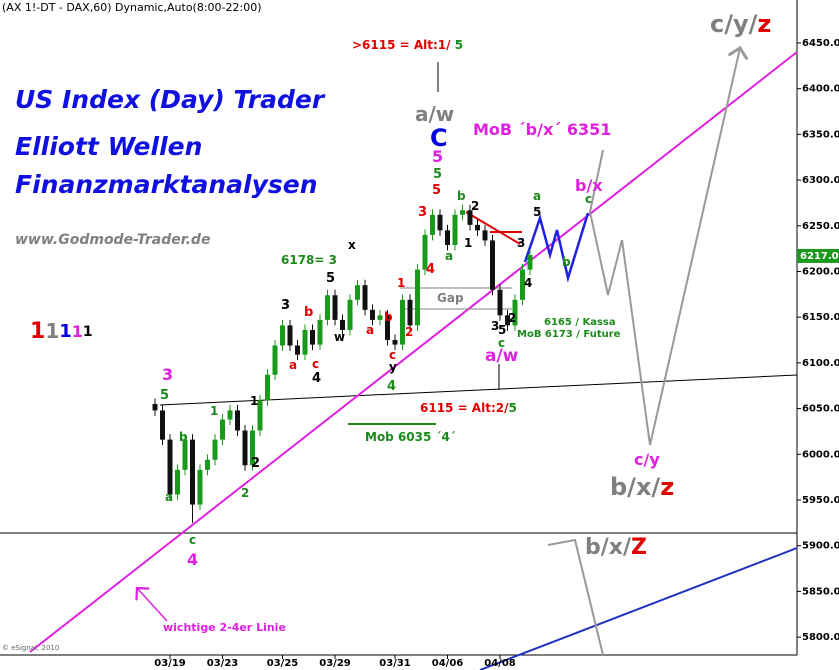 The width and height of the screenshot is (839, 670). What do you see at coordinates (152, 605) in the screenshot?
I see `arrow` at bounding box center [152, 605].